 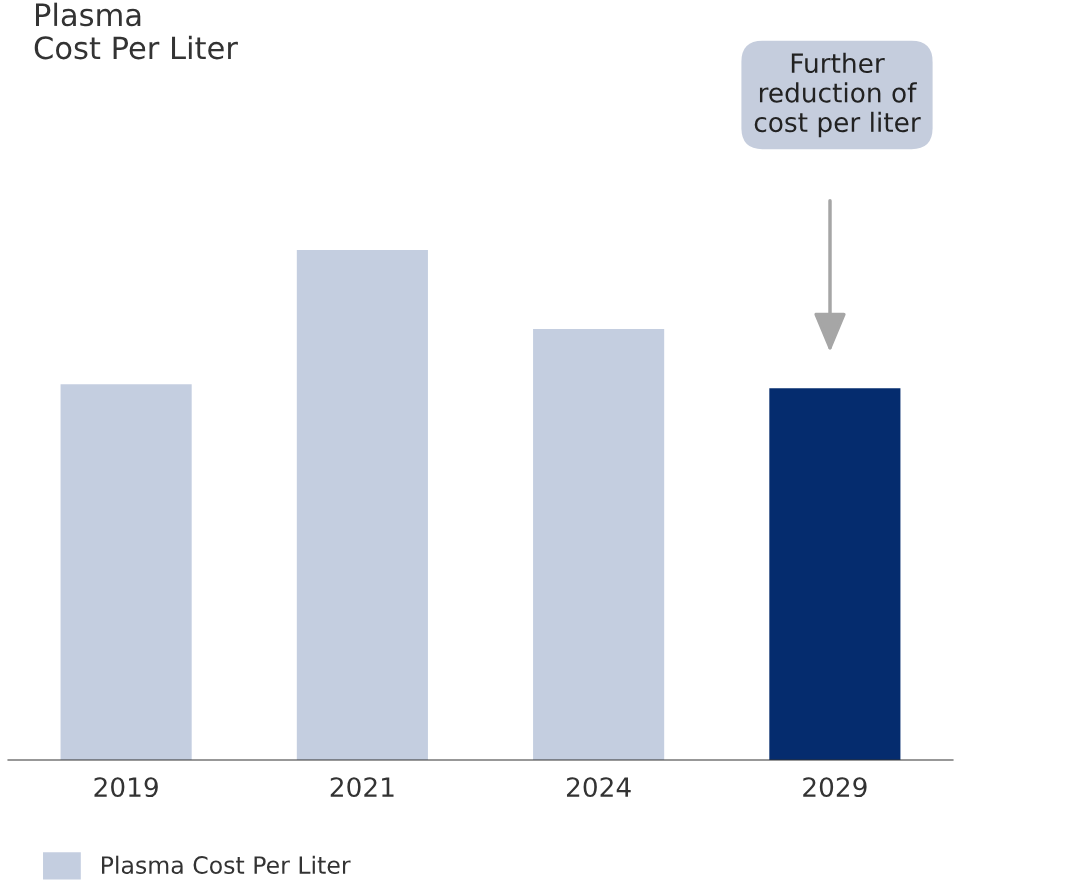 What do you see at coordinates (136, 31) in the screenshot?
I see `chart-title: Plasma Cost Per Liter` at bounding box center [136, 31].